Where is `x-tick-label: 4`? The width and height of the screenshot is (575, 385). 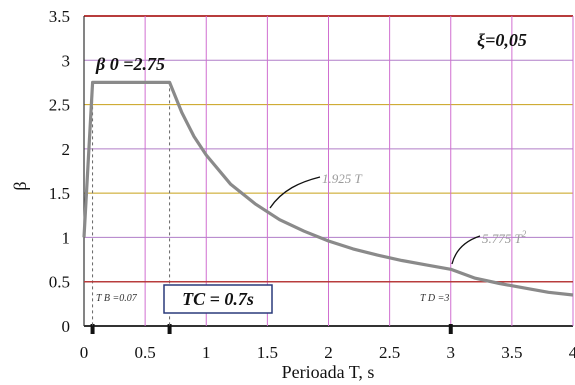 x-tick-label: 4 is located at coordinates (572, 352).